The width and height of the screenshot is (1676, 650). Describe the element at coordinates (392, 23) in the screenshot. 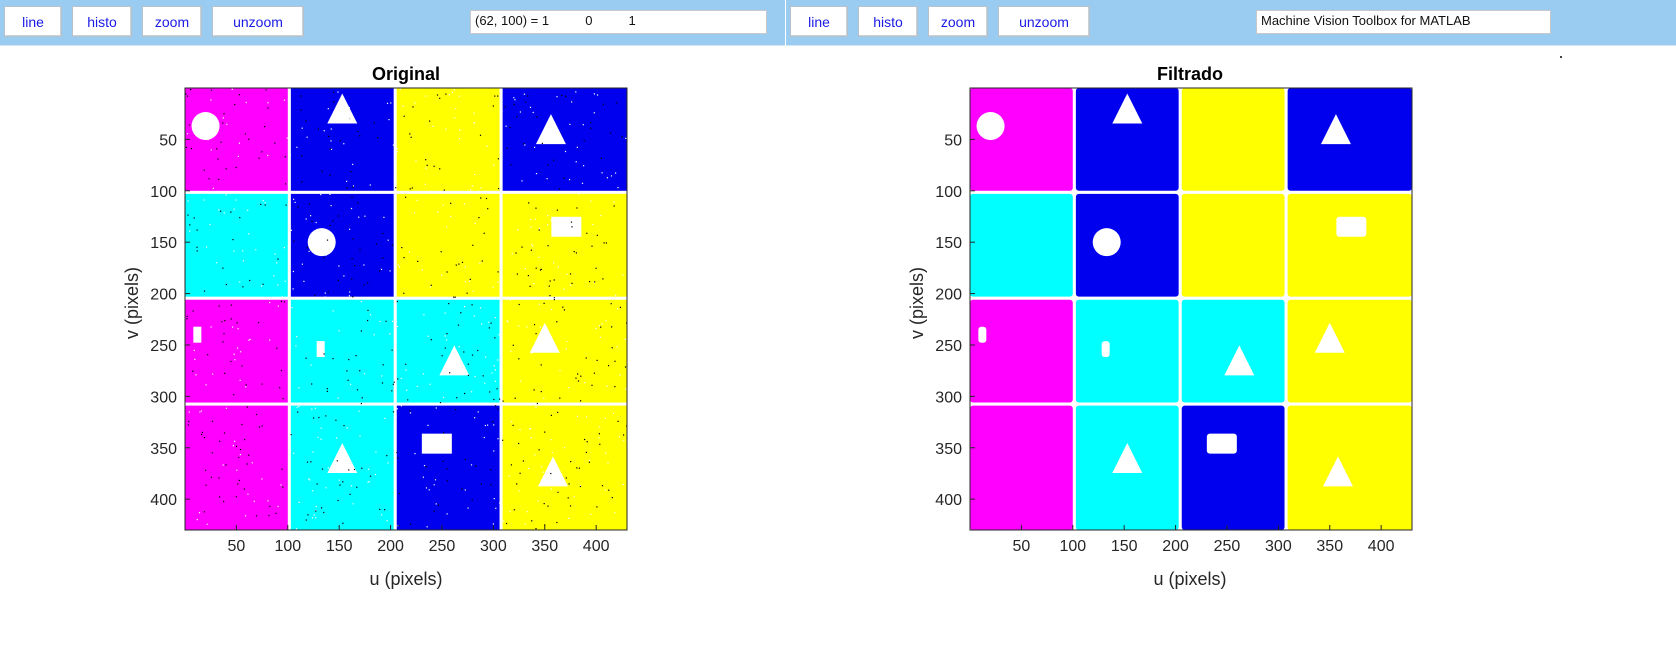

I see `toolbar-left: line histo zoom unzoom (62, 100) = 1 0 1` at that location.